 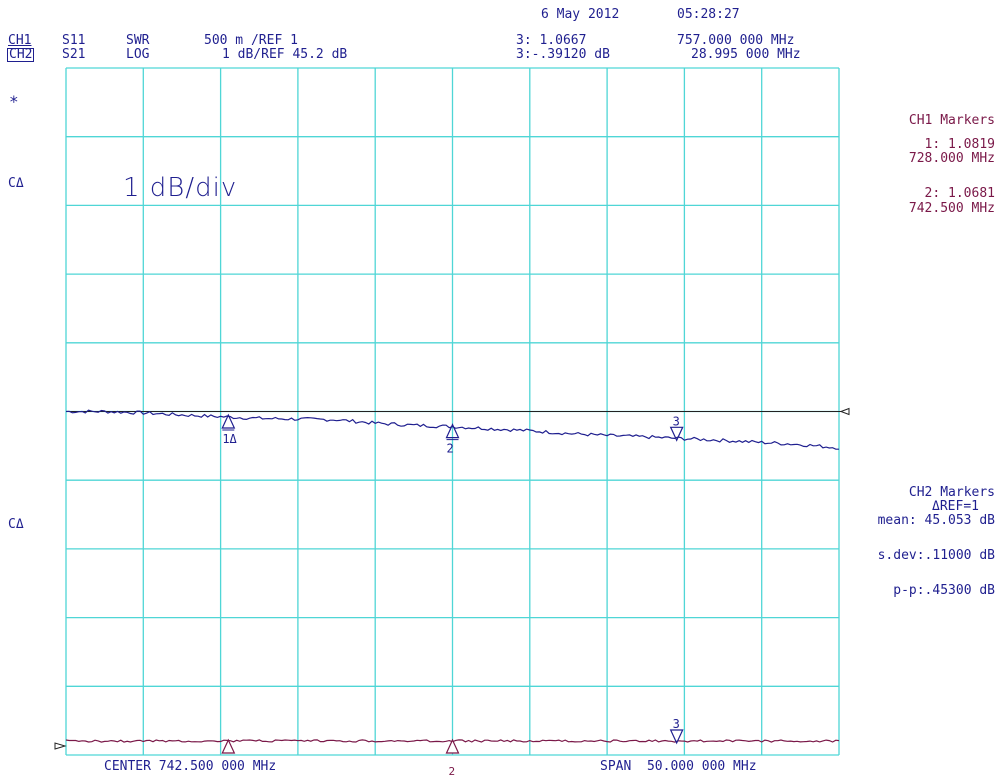 What do you see at coordinates (951, 208) in the screenshot?
I see `ch1-marker-2-freq: 742.500 MHz` at bounding box center [951, 208].